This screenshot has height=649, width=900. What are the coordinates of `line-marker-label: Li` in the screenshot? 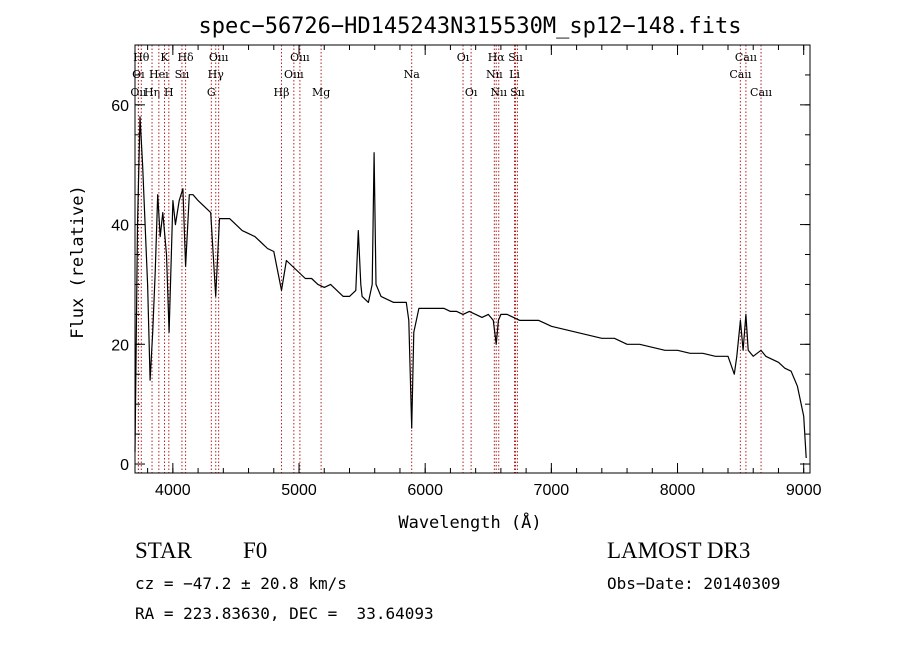 It's located at (514, 74).